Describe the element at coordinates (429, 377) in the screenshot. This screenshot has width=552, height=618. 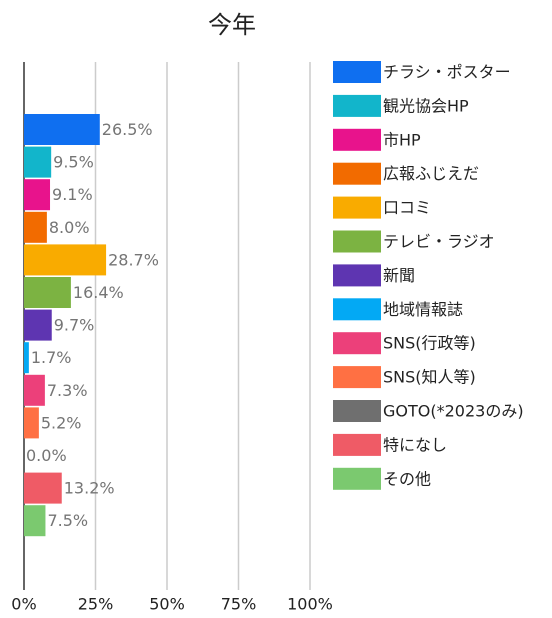
I see `legend-label: SNS(知人等)` at that location.